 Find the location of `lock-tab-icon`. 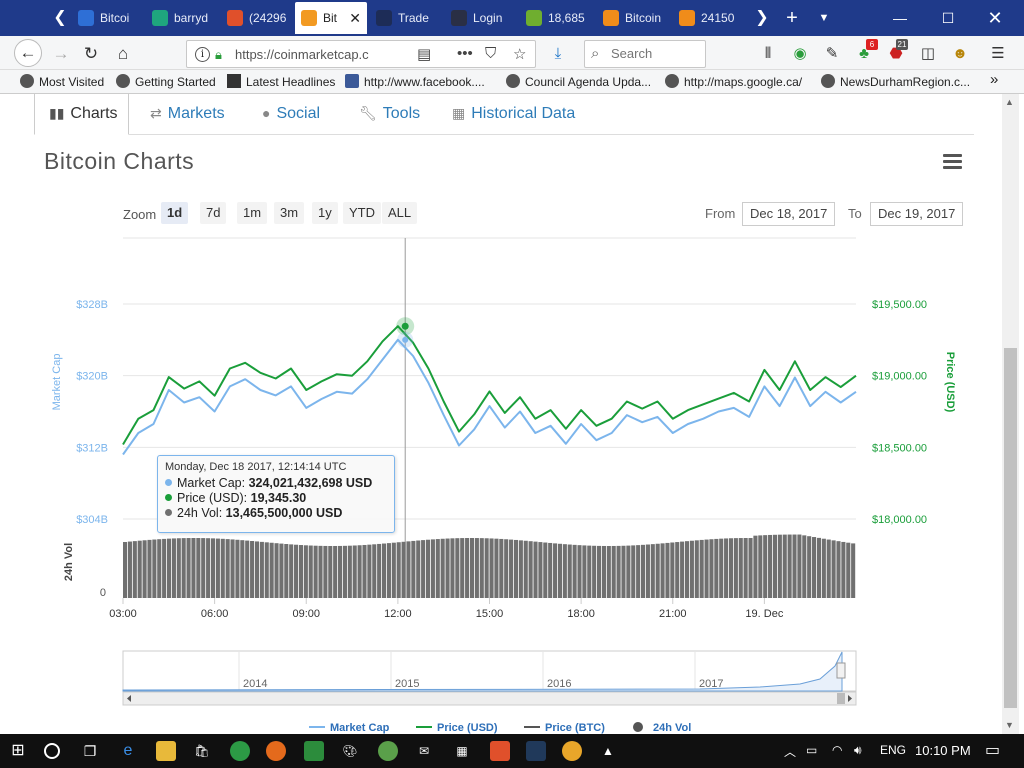

lock-tab-icon is located at coordinates (459, 18).